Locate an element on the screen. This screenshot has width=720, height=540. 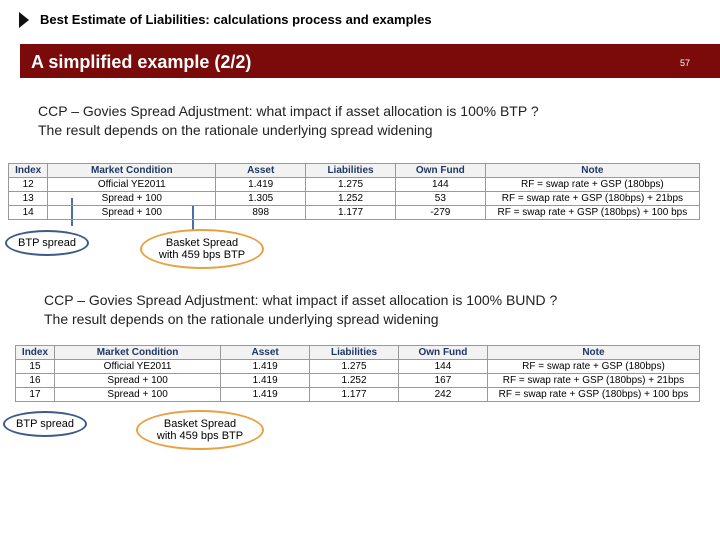
page-number: 57 is located at coordinates (685, 63).